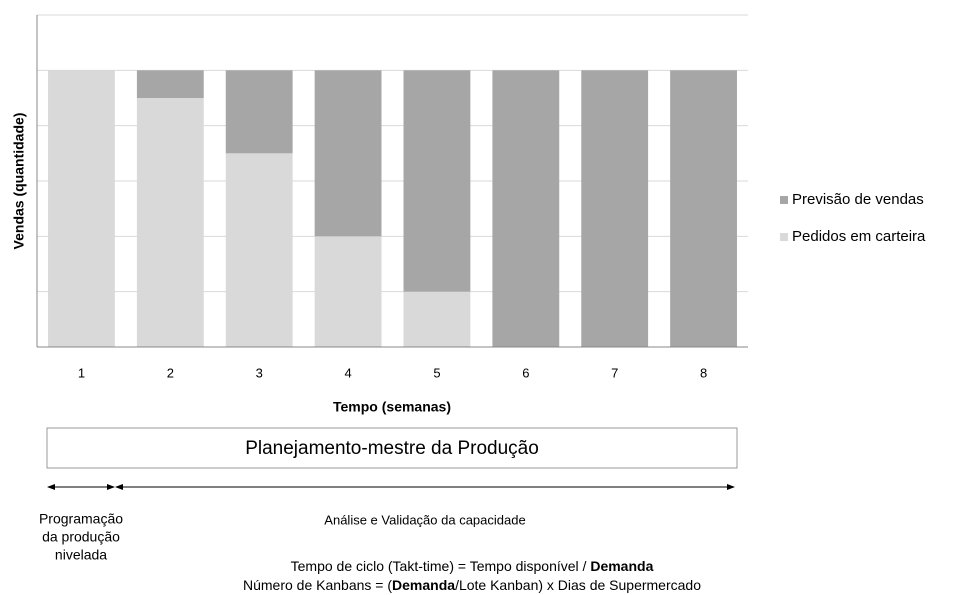  I want to click on y-axis-label: Vendas (quantidade), so click(19, 181).